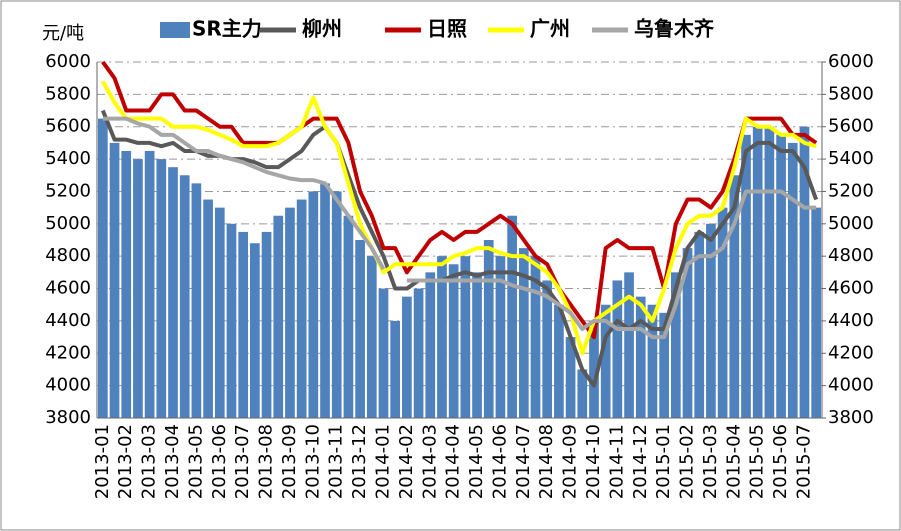 The image size is (901, 531). What do you see at coordinates (68, 93) in the screenshot?
I see `y-tick-label: 5800` at bounding box center [68, 93].